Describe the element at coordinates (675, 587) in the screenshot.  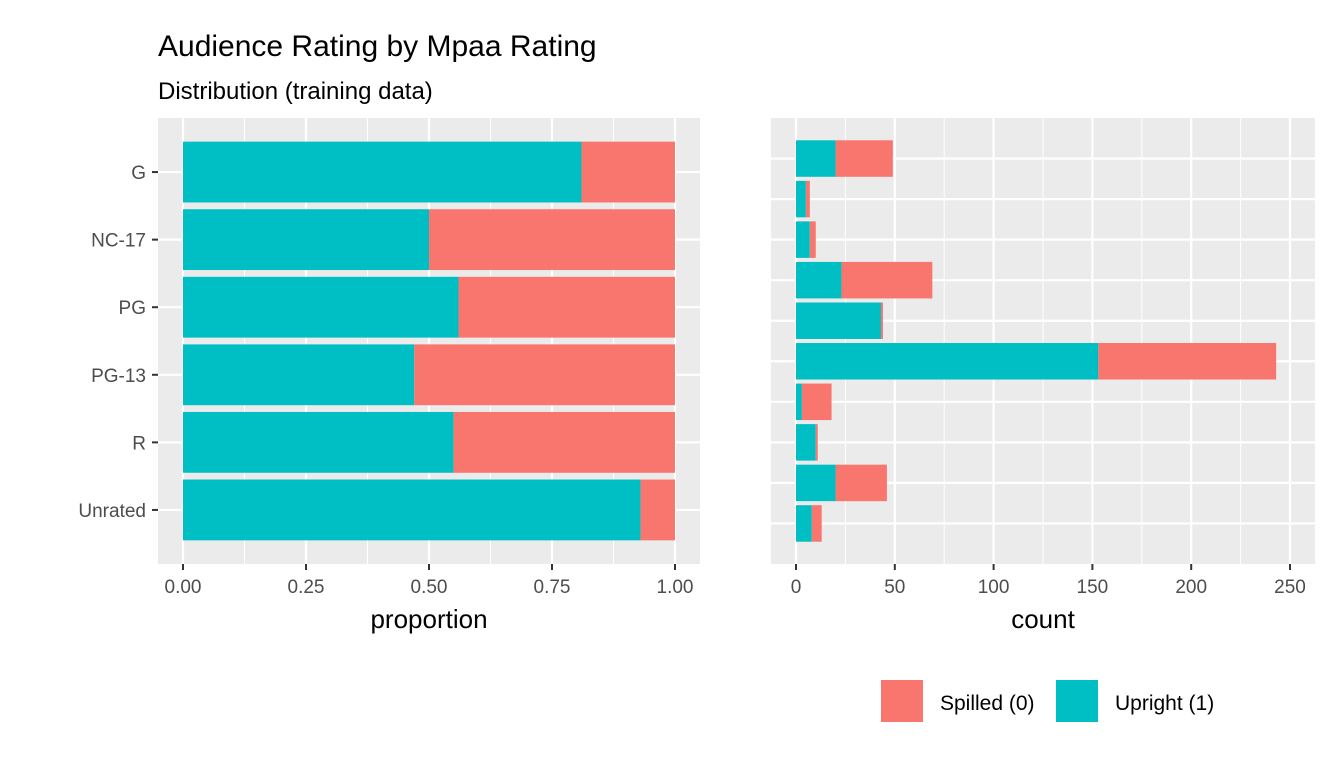
I see `left-x-tick-label: 1.00` at that location.